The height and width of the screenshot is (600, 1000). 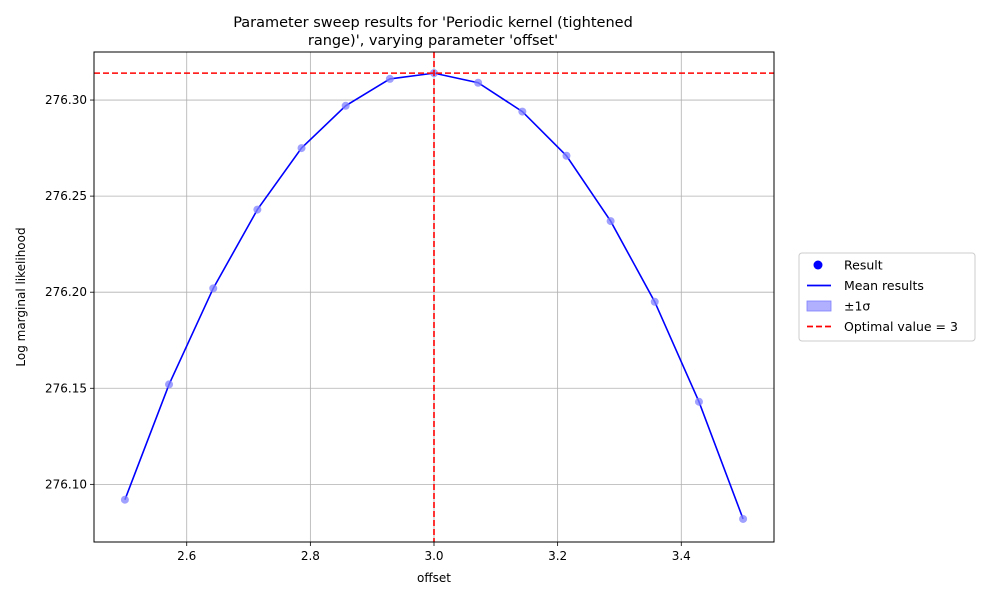 What do you see at coordinates (884, 285) in the screenshot?
I see `legend-label: Mean results` at bounding box center [884, 285].